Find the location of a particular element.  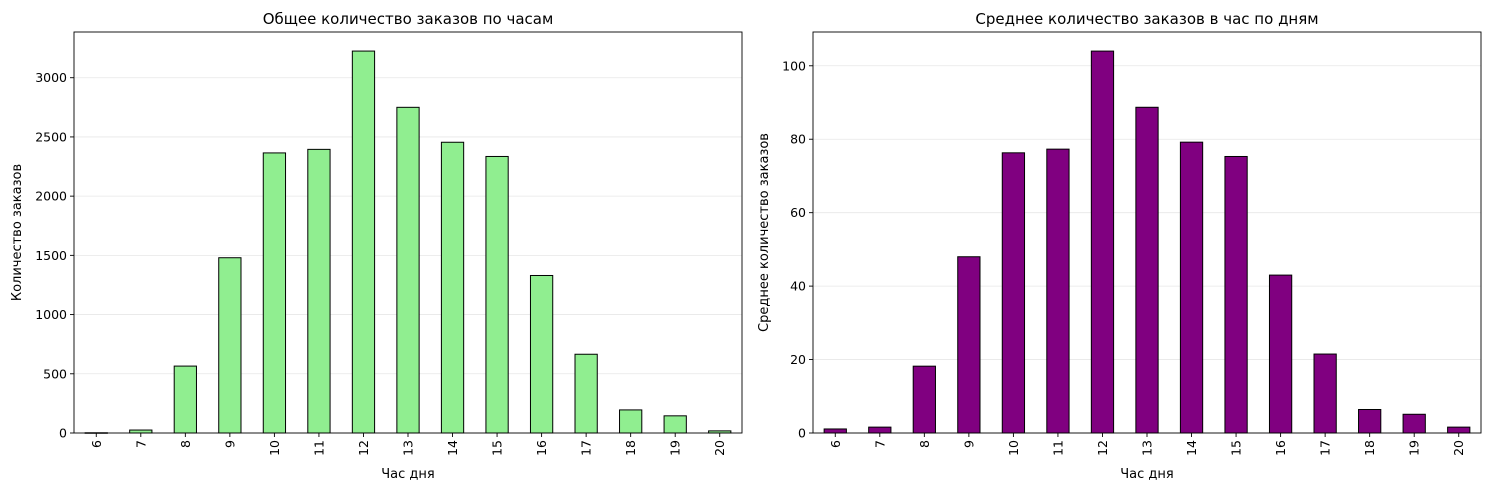

y-axis-label: Среднее количество заказов is located at coordinates (764, 232).